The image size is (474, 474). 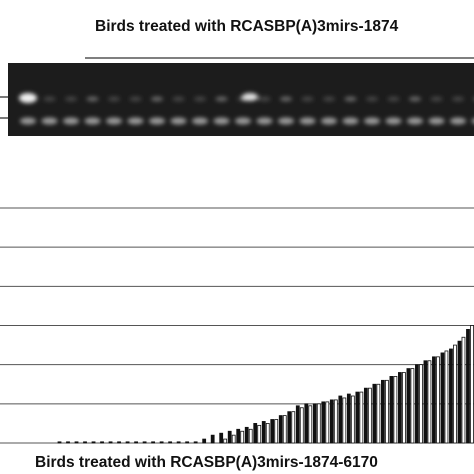 I want to click on gel-bands, so click(x=246, y=109).